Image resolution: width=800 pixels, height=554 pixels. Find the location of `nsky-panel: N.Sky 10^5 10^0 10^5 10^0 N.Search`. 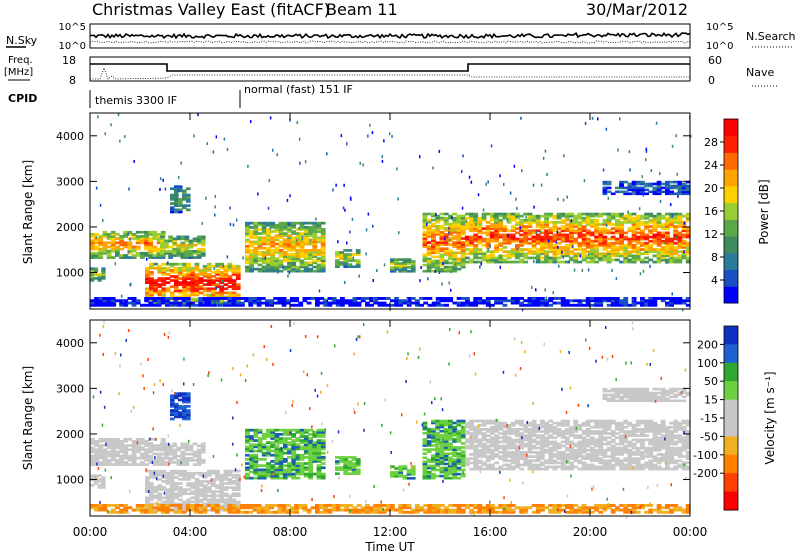

nsky-panel: N.Sky 10^5 10^0 10^5 10^0 N.Search is located at coordinates (401, 37).